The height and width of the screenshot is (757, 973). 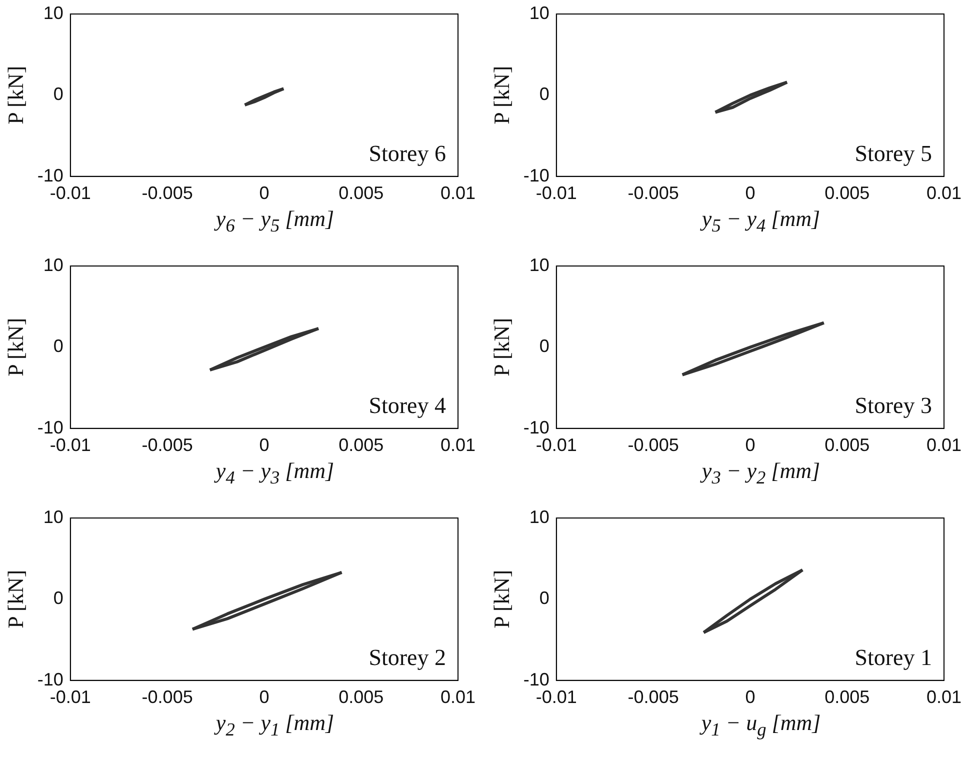 What do you see at coordinates (274, 725) in the screenshot?
I see `x-axis-title: y$_{2}$ − y$_{1}$ [mm]` at bounding box center [274, 725].